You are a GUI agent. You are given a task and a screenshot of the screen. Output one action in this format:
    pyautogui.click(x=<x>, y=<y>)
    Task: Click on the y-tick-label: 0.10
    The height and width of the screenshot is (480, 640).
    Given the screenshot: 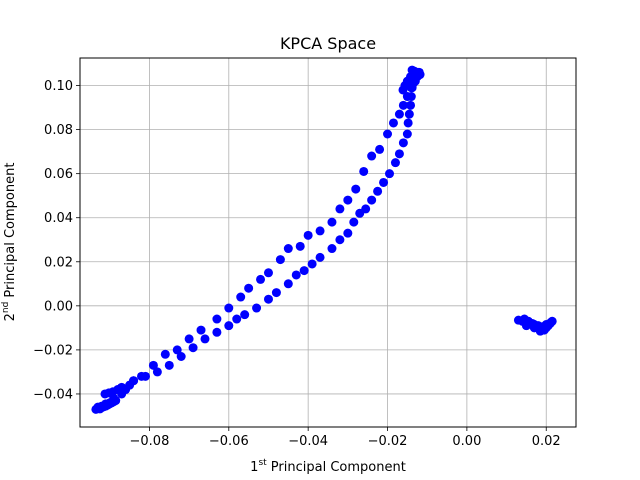 What is the action you would take?
    pyautogui.click(x=58, y=86)
    